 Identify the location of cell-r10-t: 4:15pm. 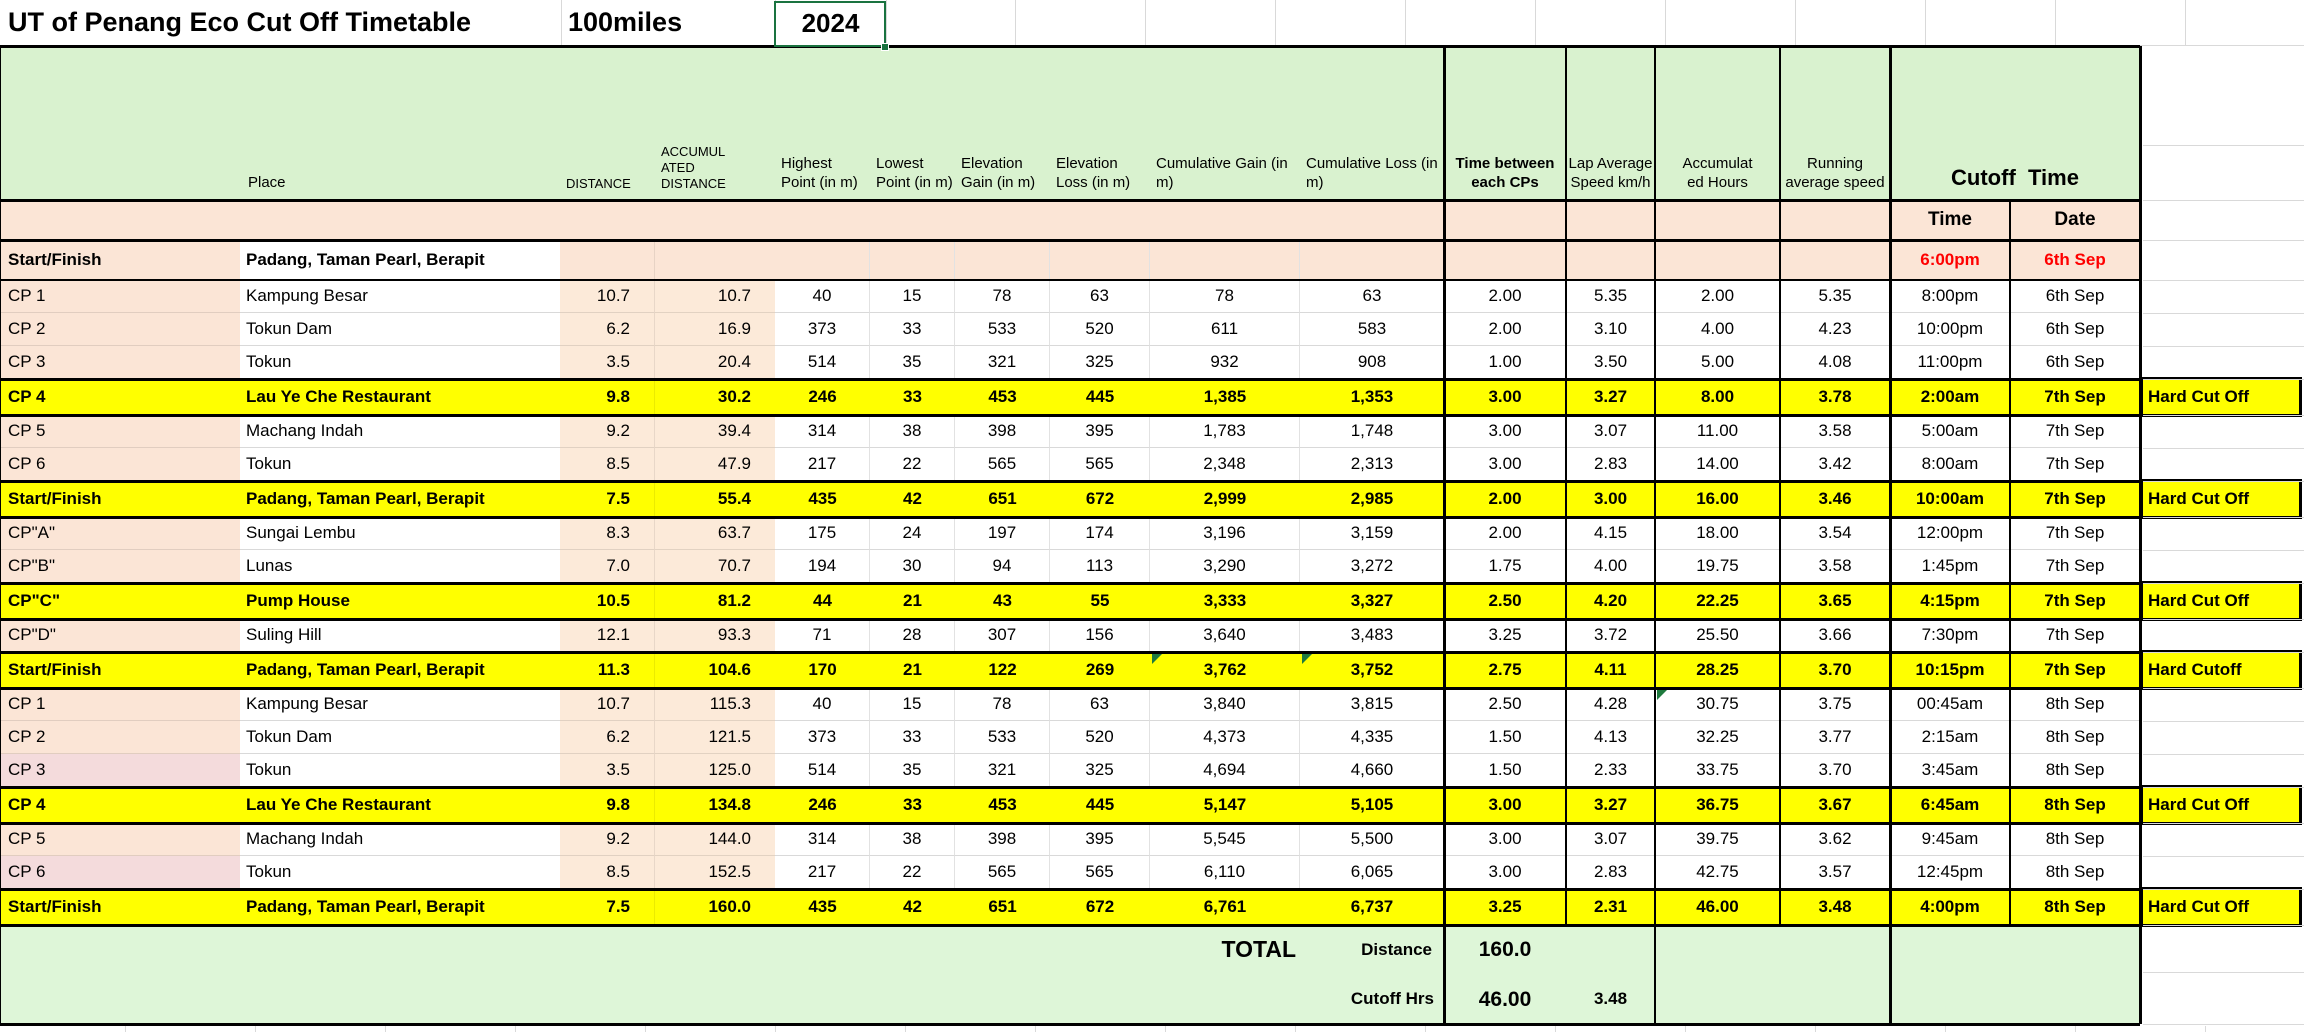
(1950, 601).